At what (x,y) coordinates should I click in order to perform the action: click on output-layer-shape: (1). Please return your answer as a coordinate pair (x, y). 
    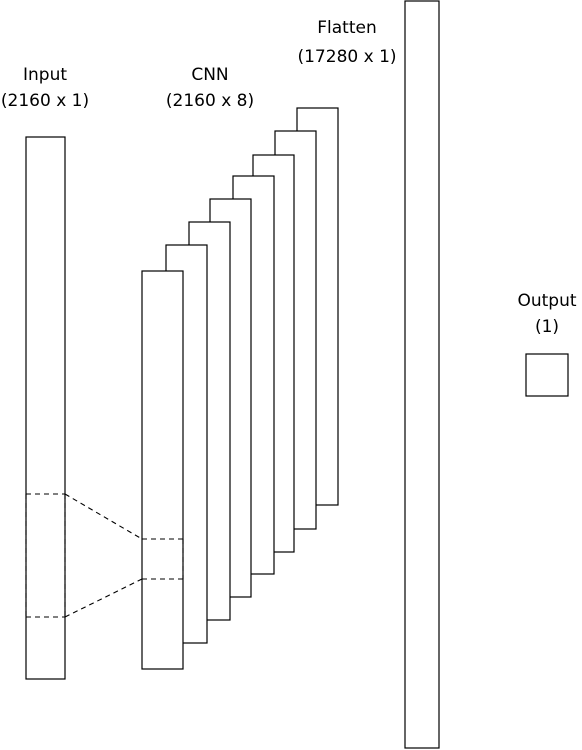
    Looking at the image, I should click on (547, 327).